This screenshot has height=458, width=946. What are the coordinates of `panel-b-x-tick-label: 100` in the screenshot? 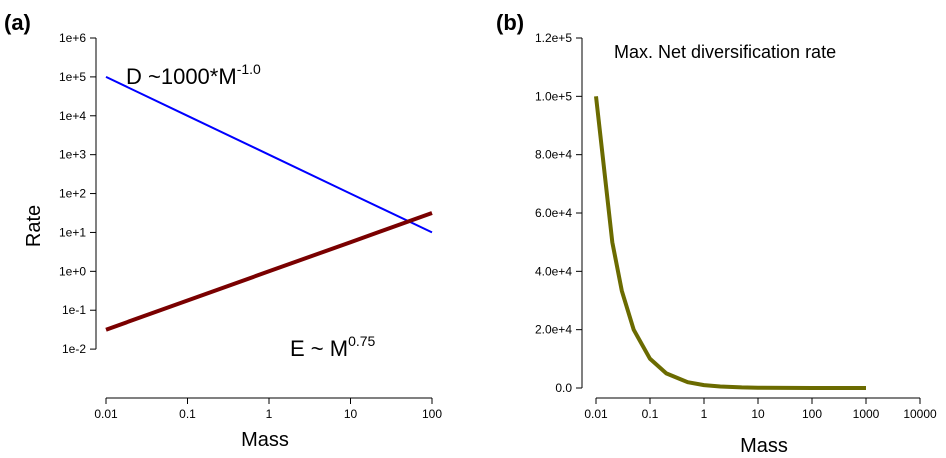 It's located at (812, 414).